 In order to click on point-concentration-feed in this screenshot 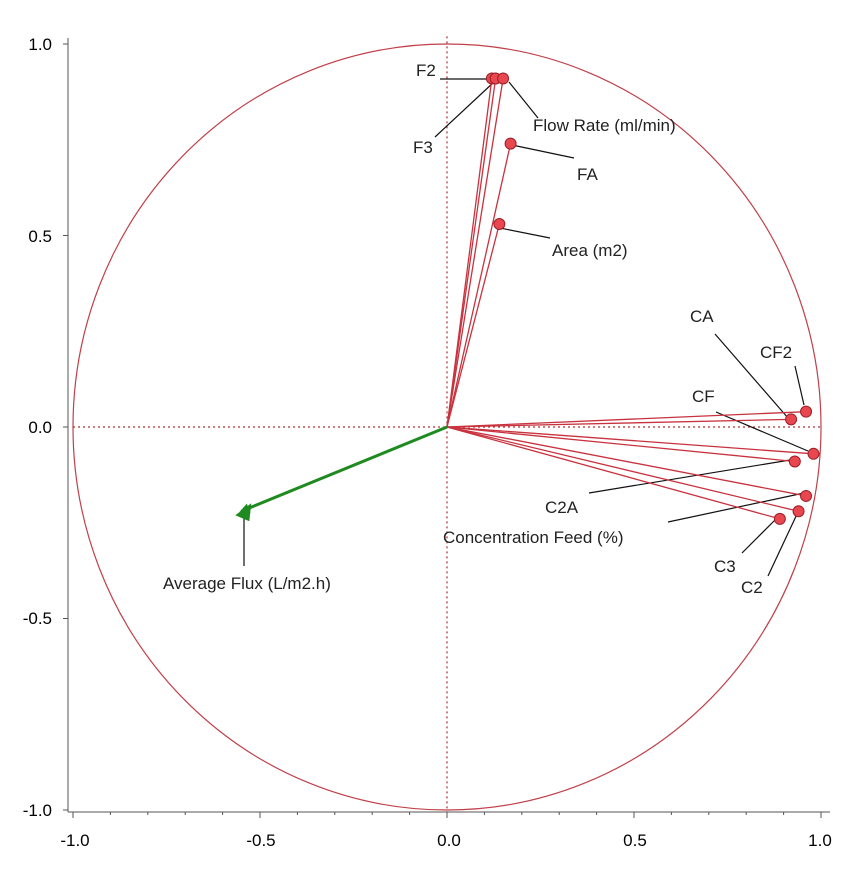, I will do `click(806, 495)`.